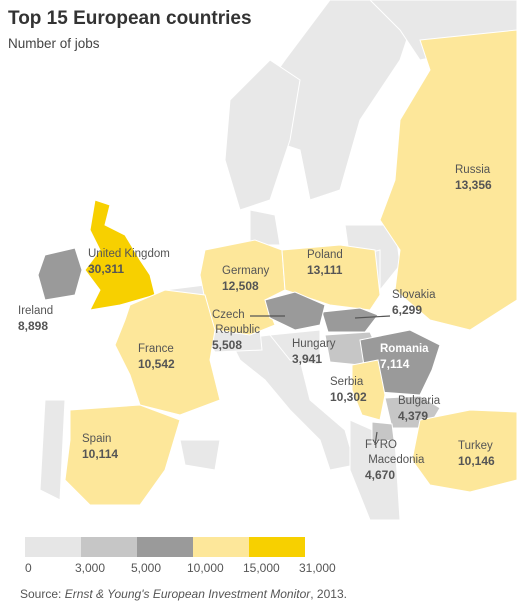 This screenshot has width=517, height=605. Describe the element at coordinates (413, 416) in the screenshot. I see `country-value: 4,379` at that location.